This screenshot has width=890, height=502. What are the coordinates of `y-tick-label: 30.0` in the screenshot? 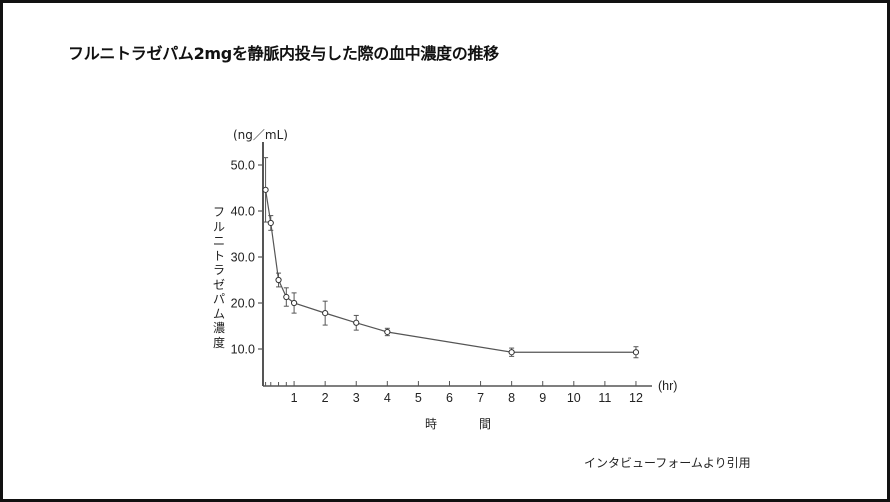 It's located at (243, 258).